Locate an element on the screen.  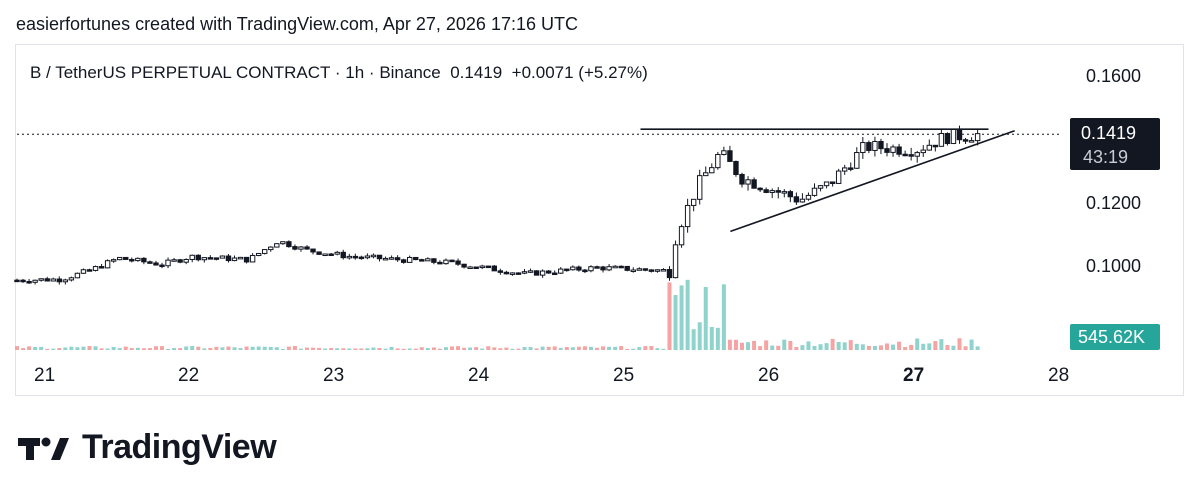
legend-exchange: Binance is located at coordinates (410, 72).